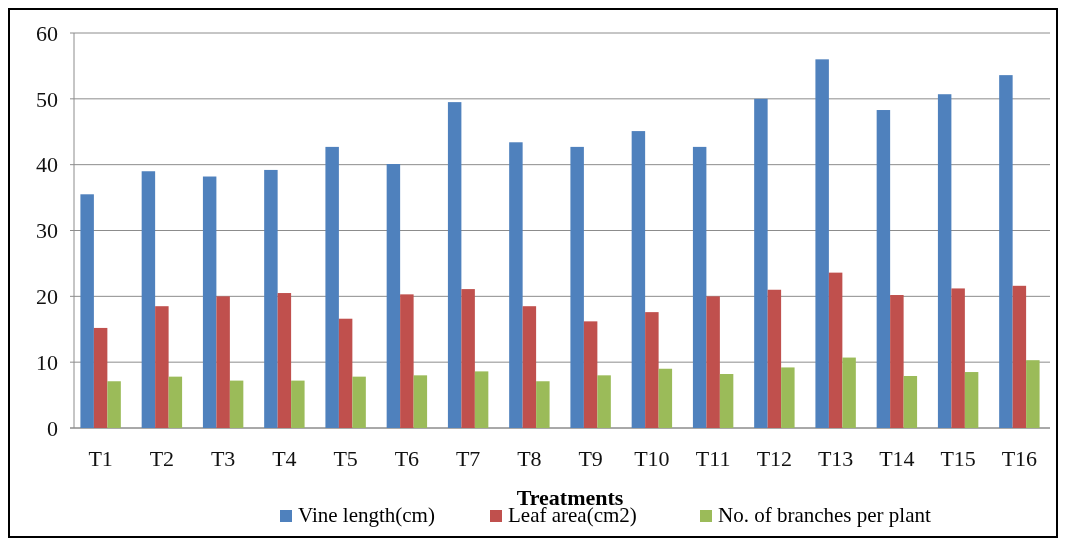  What do you see at coordinates (407, 458) in the screenshot?
I see `x-tick-label: T6` at bounding box center [407, 458].